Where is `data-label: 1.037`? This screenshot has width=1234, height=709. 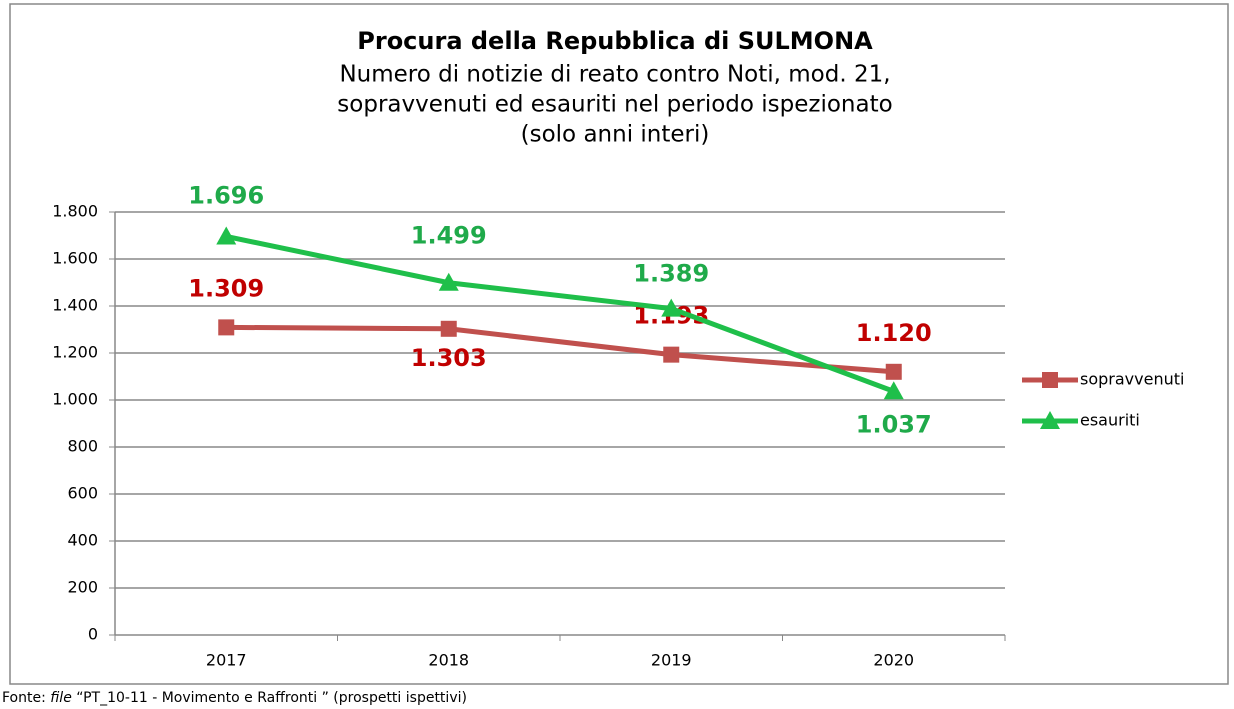
data-label: 1.037 is located at coordinates (894, 424).